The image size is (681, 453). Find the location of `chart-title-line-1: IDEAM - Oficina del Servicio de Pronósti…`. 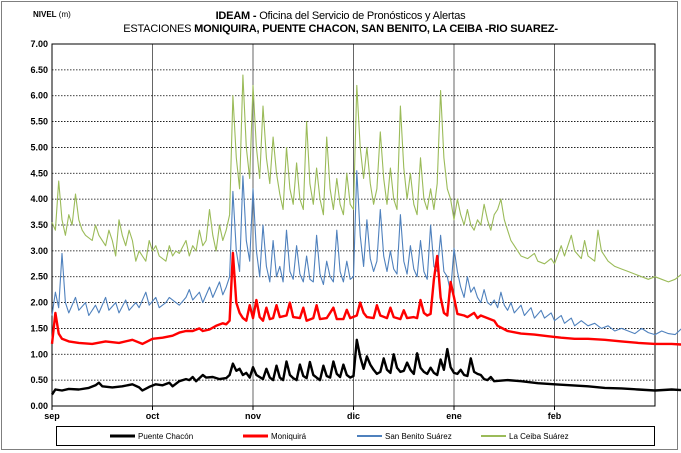

chart-title-line-1: IDEAM - Oficina del Servicio de Pronósti… is located at coordinates (340, 16).